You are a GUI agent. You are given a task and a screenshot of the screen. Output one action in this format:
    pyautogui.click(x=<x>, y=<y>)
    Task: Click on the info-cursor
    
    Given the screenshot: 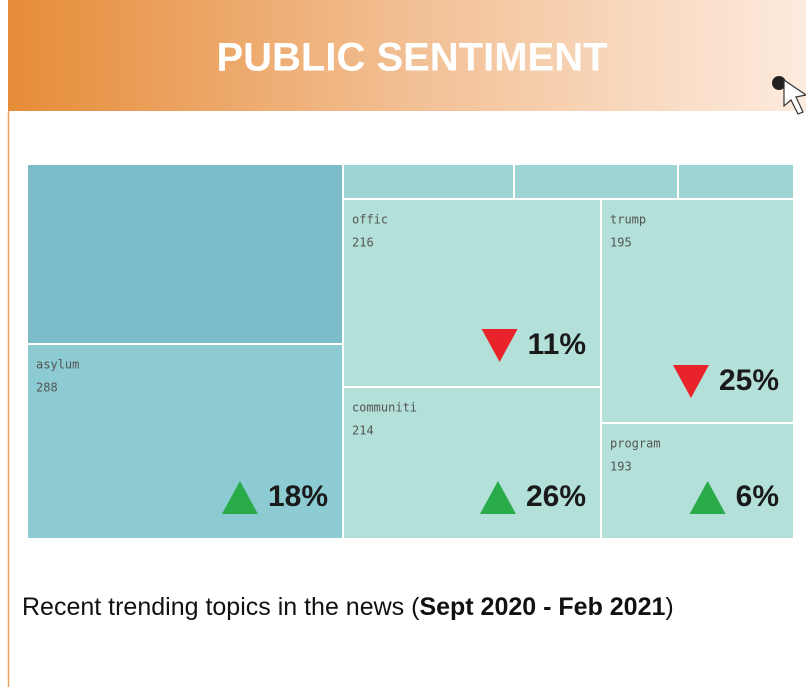 What is the action you would take?
    pyautogui.click(x=789, y=95)
    